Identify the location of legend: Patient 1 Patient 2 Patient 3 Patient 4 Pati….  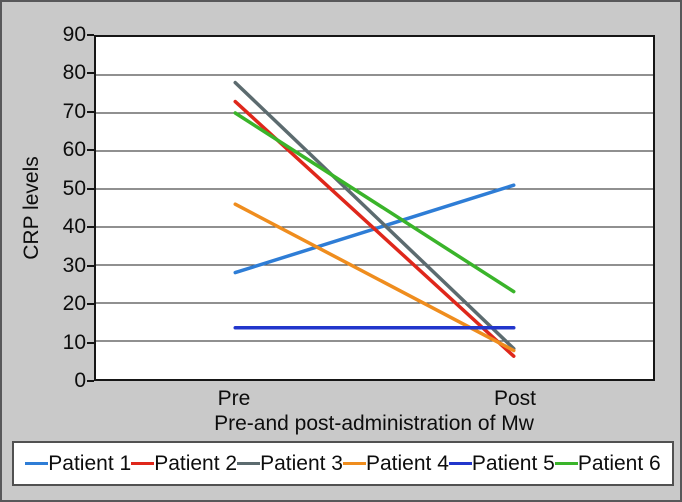
(343, 463).